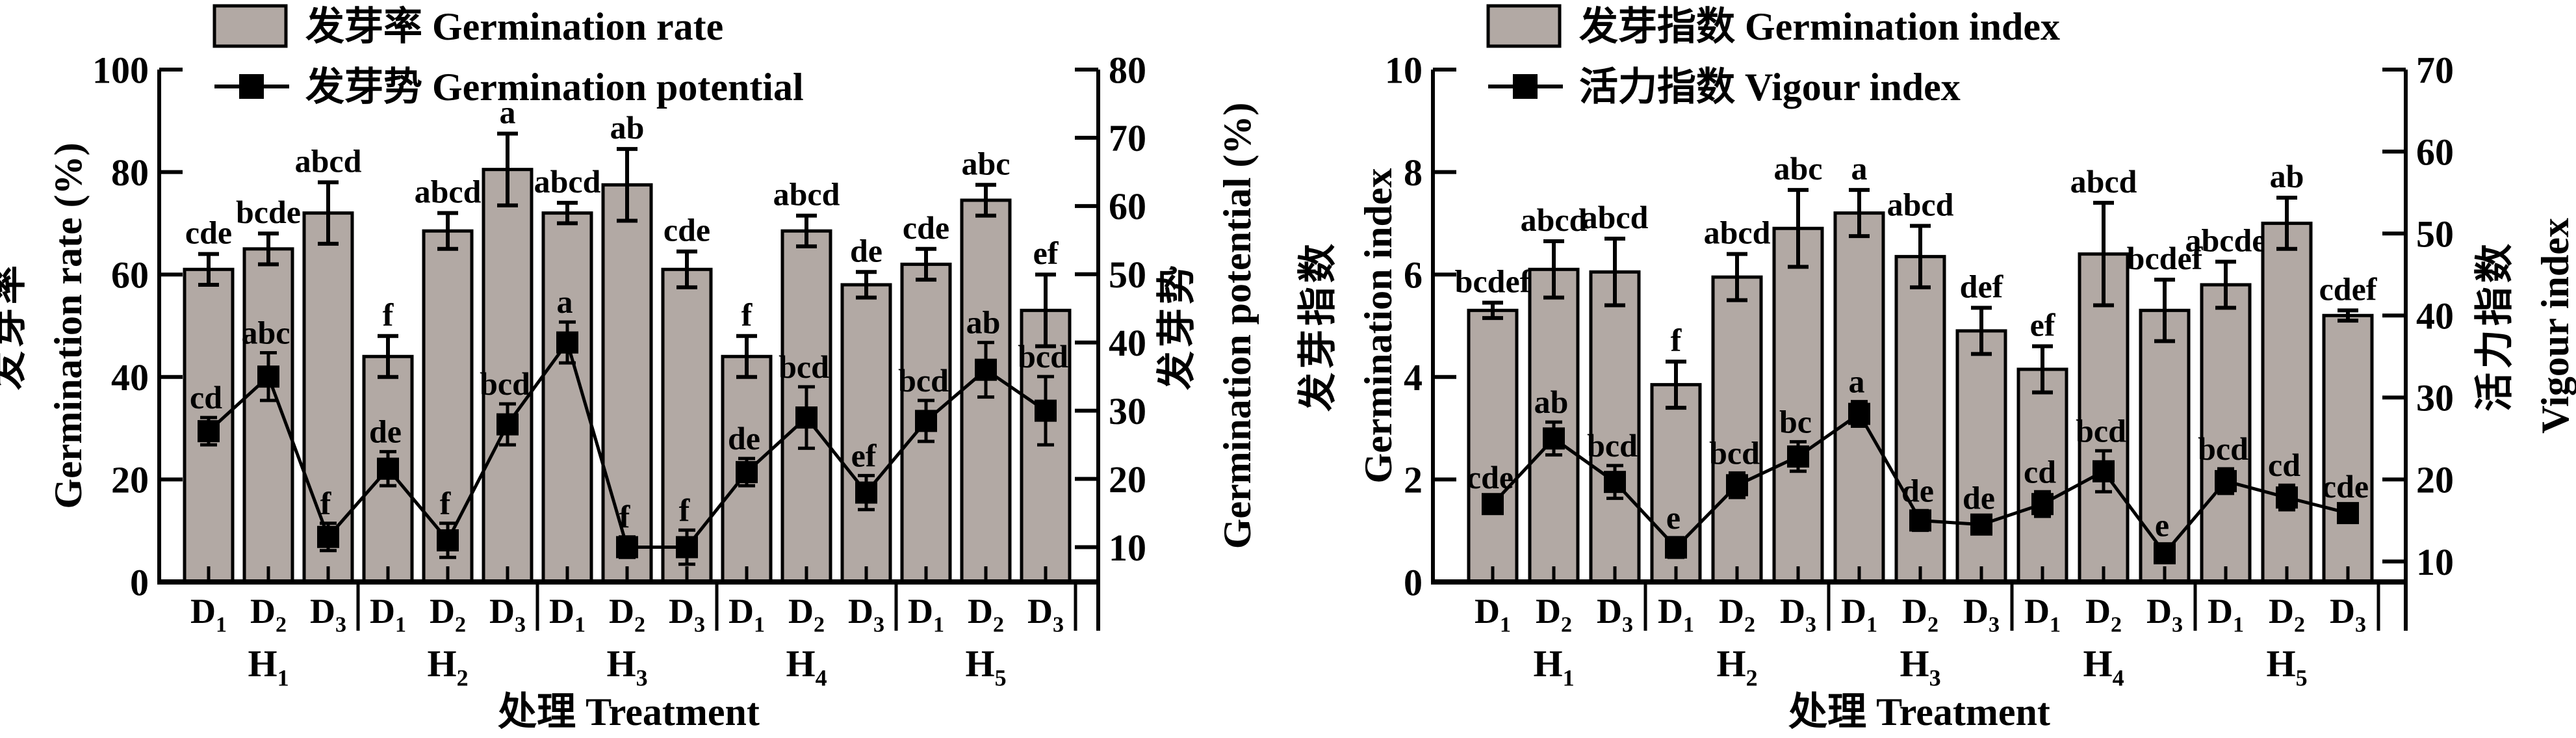 This screenshot has width=2576, height=738. Describe the element at coordinates (1524, 26) in the screenshot. I see `right-panel-legend-bar-swatch` at that location.